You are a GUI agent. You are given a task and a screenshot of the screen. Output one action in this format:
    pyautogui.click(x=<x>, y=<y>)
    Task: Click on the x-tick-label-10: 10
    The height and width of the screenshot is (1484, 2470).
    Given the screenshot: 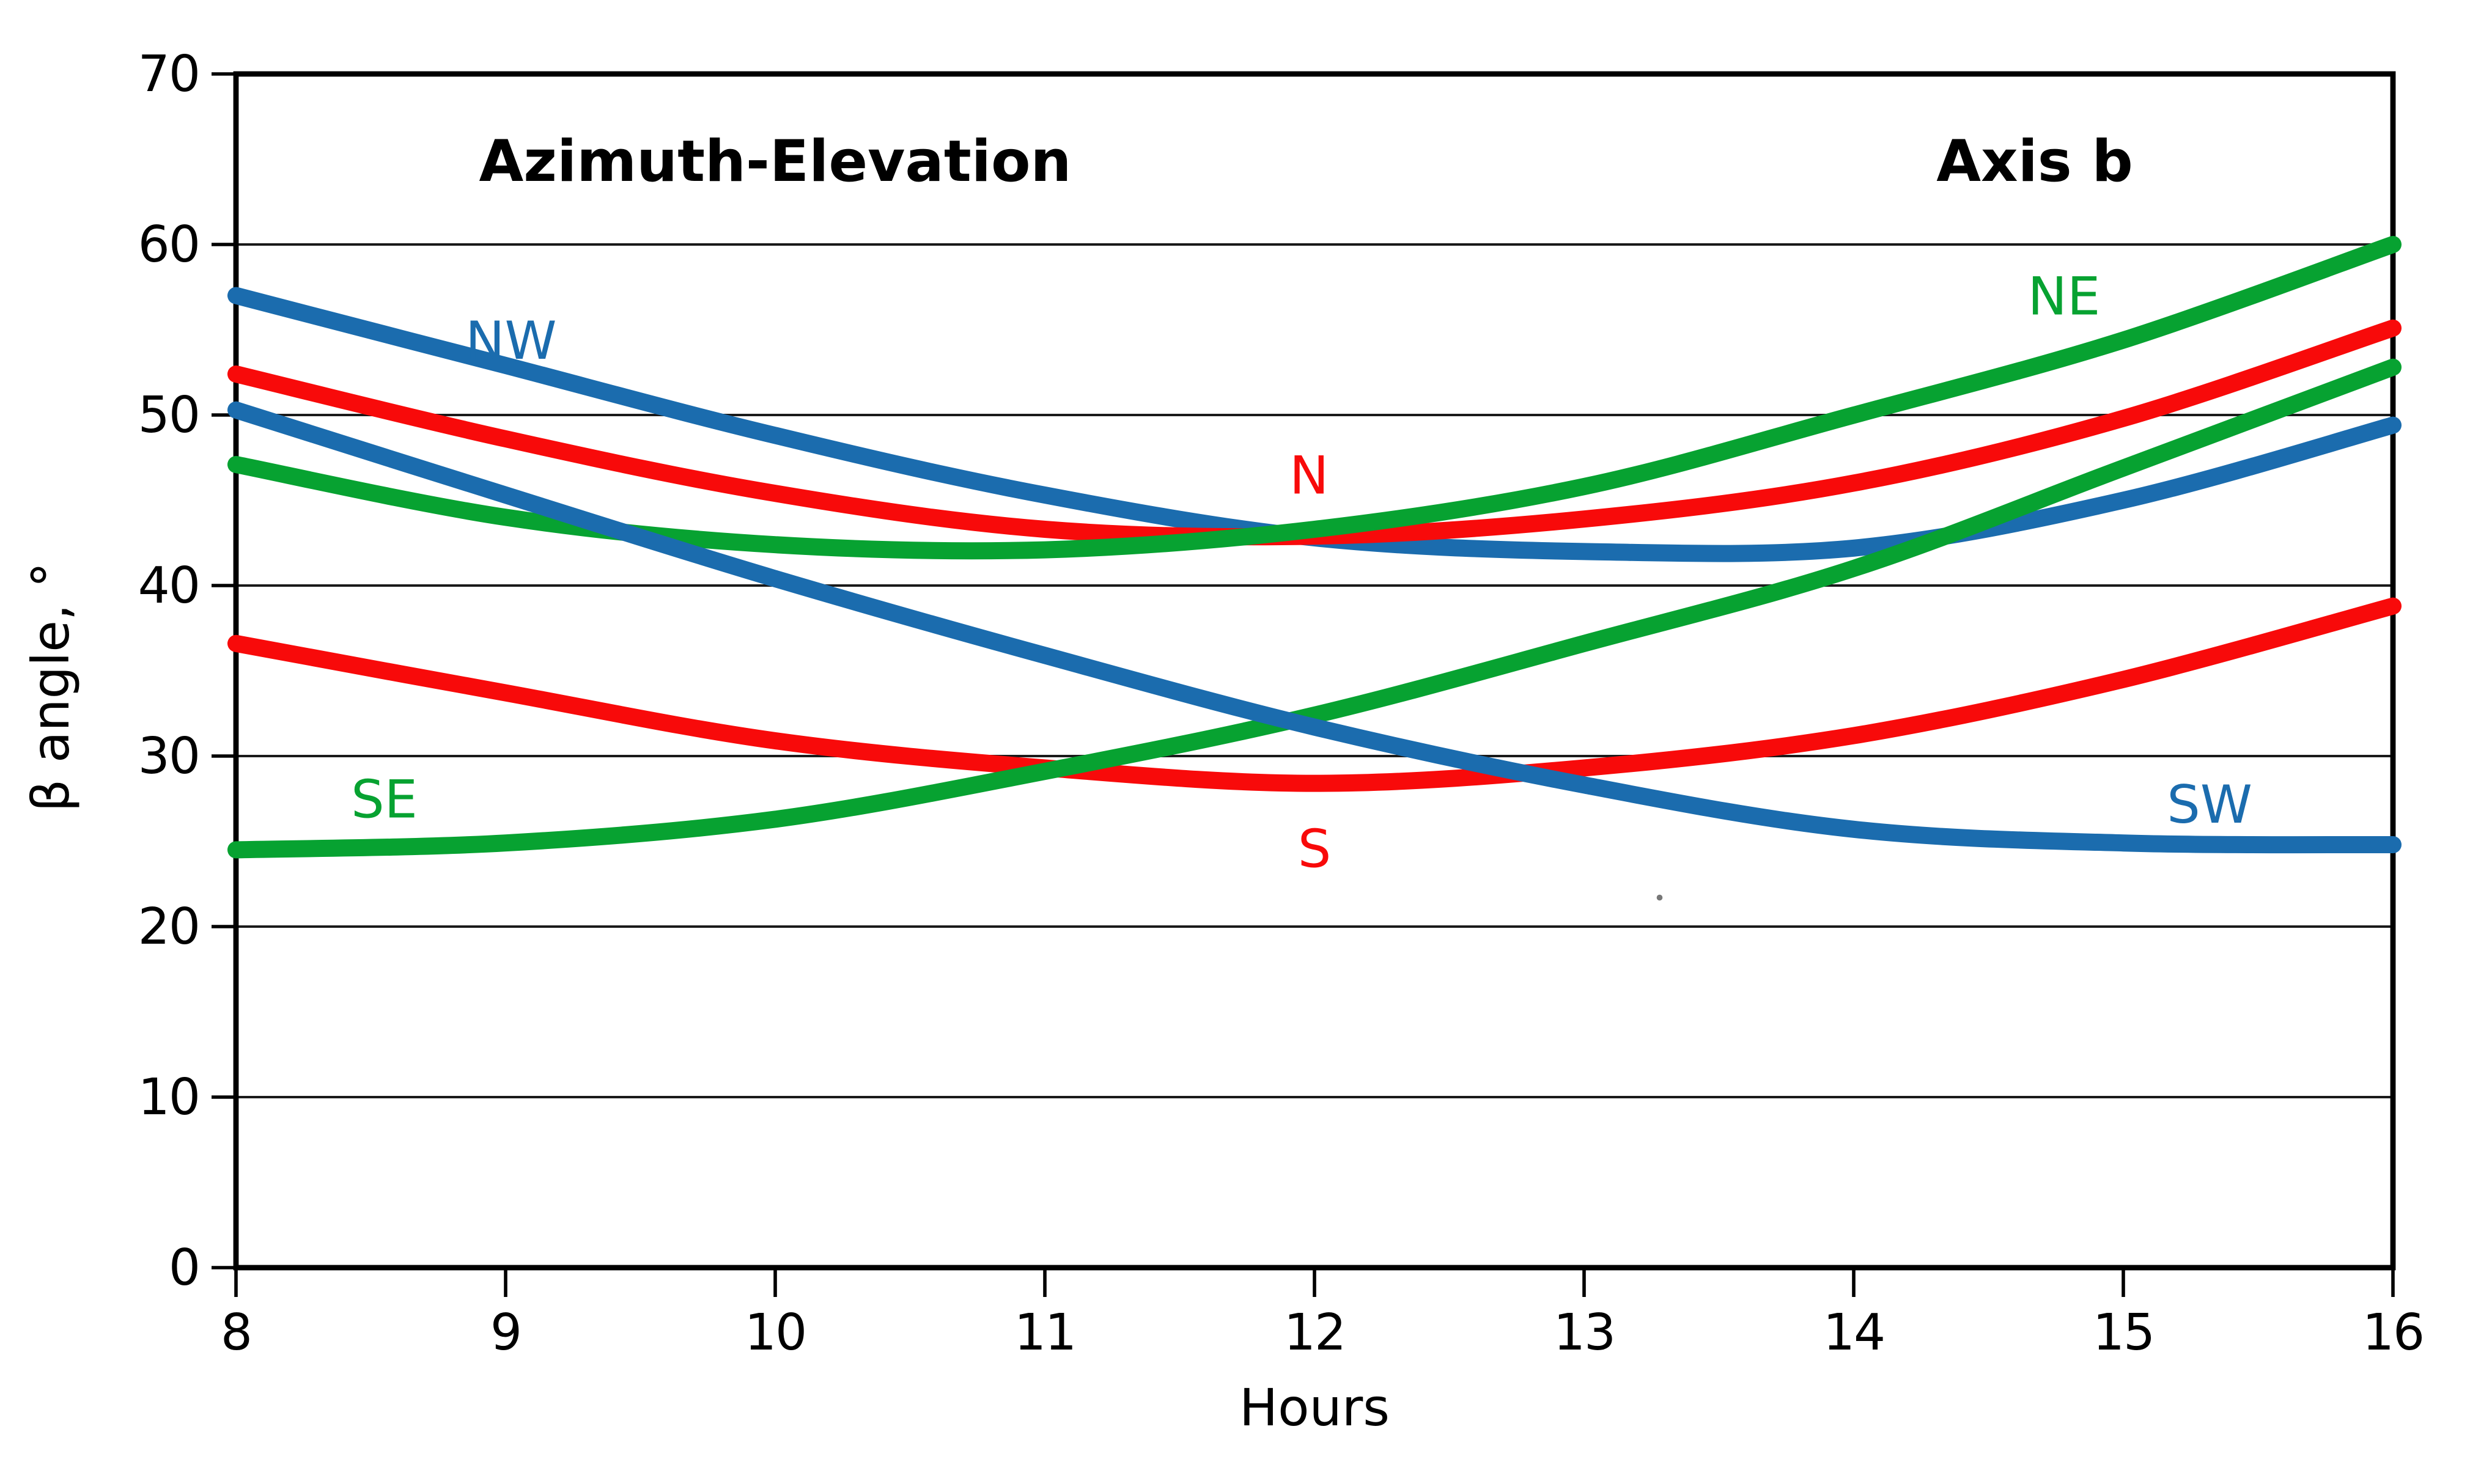 What is the action you would take?
    pyautogui.click(x=775, y=1333)
    